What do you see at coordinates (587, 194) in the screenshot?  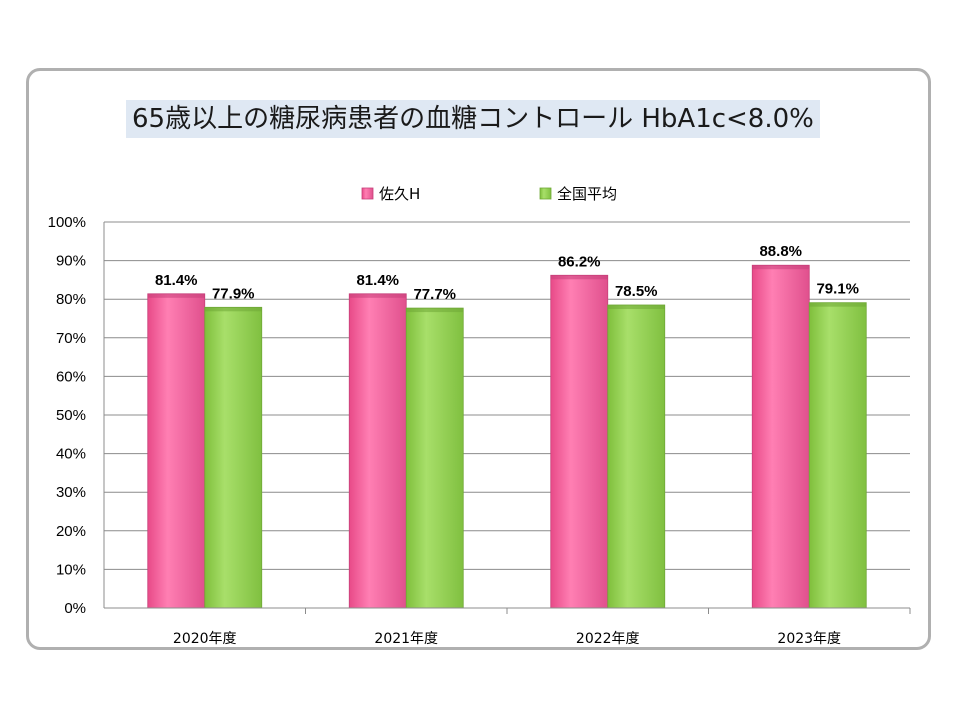 I see `legend-label: 全国平均` at bounding box center [587, 194].